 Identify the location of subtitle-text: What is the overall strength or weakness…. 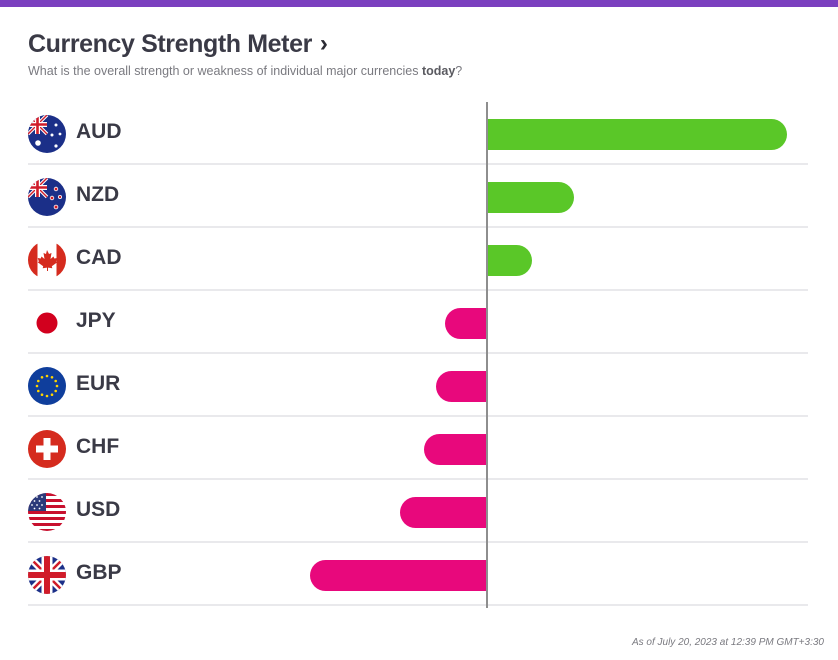
(225, 71).